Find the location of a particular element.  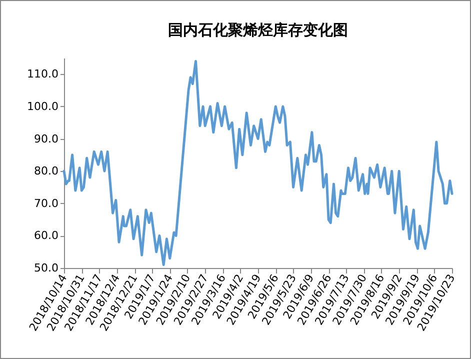

y-tick-label: 80.0 is located at coordinates (46, 171).